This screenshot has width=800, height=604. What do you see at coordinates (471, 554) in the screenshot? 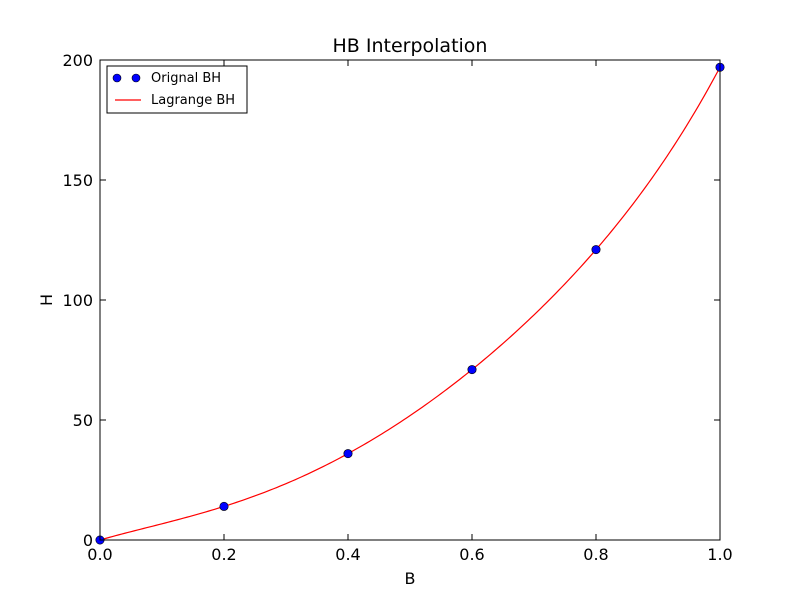
I see `x-tick-label-3: 0.6` at bounding box center [471, 554].